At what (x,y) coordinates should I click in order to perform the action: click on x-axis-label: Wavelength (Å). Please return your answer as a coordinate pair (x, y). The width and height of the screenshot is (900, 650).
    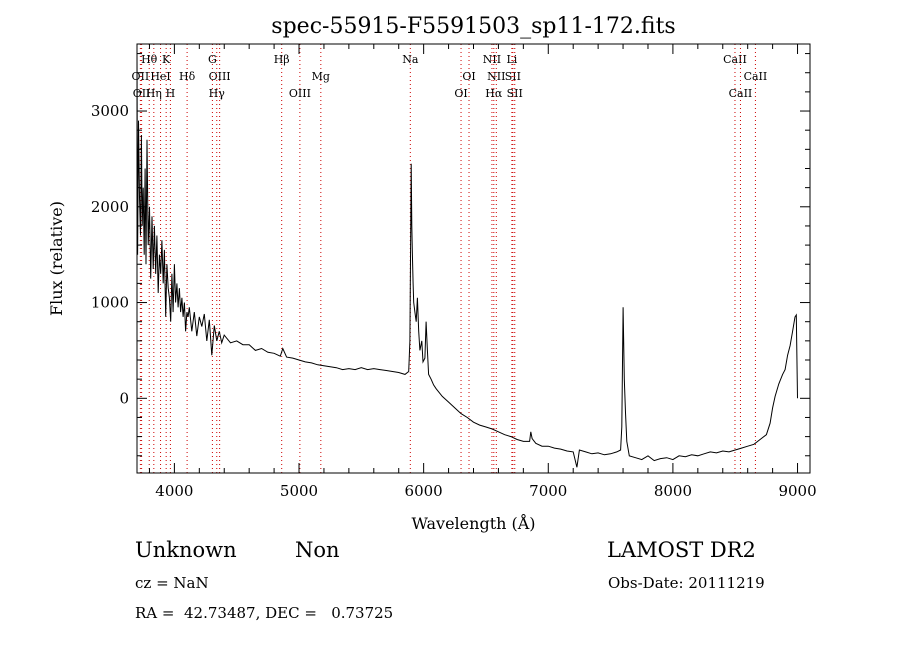
    Looking at the image, I should click on (473, 523).